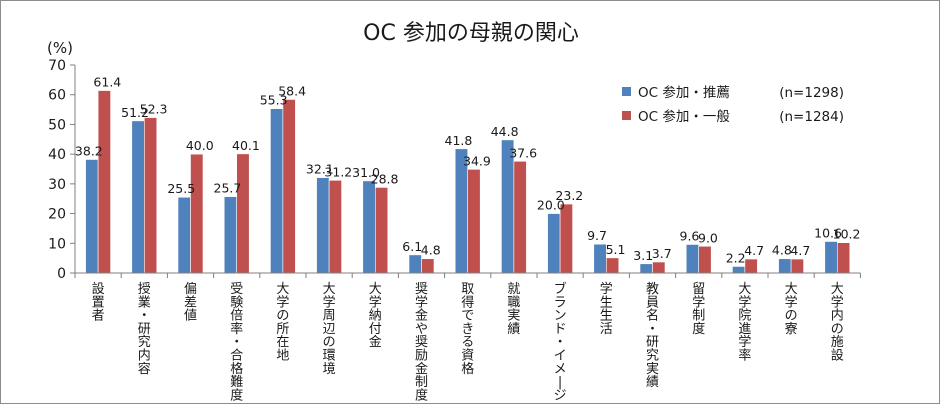 This screenshot has height=405, width=940. Describe the element at coordinates (385, 178) in the screenshot. I see `data-label: 28.8` at that location.